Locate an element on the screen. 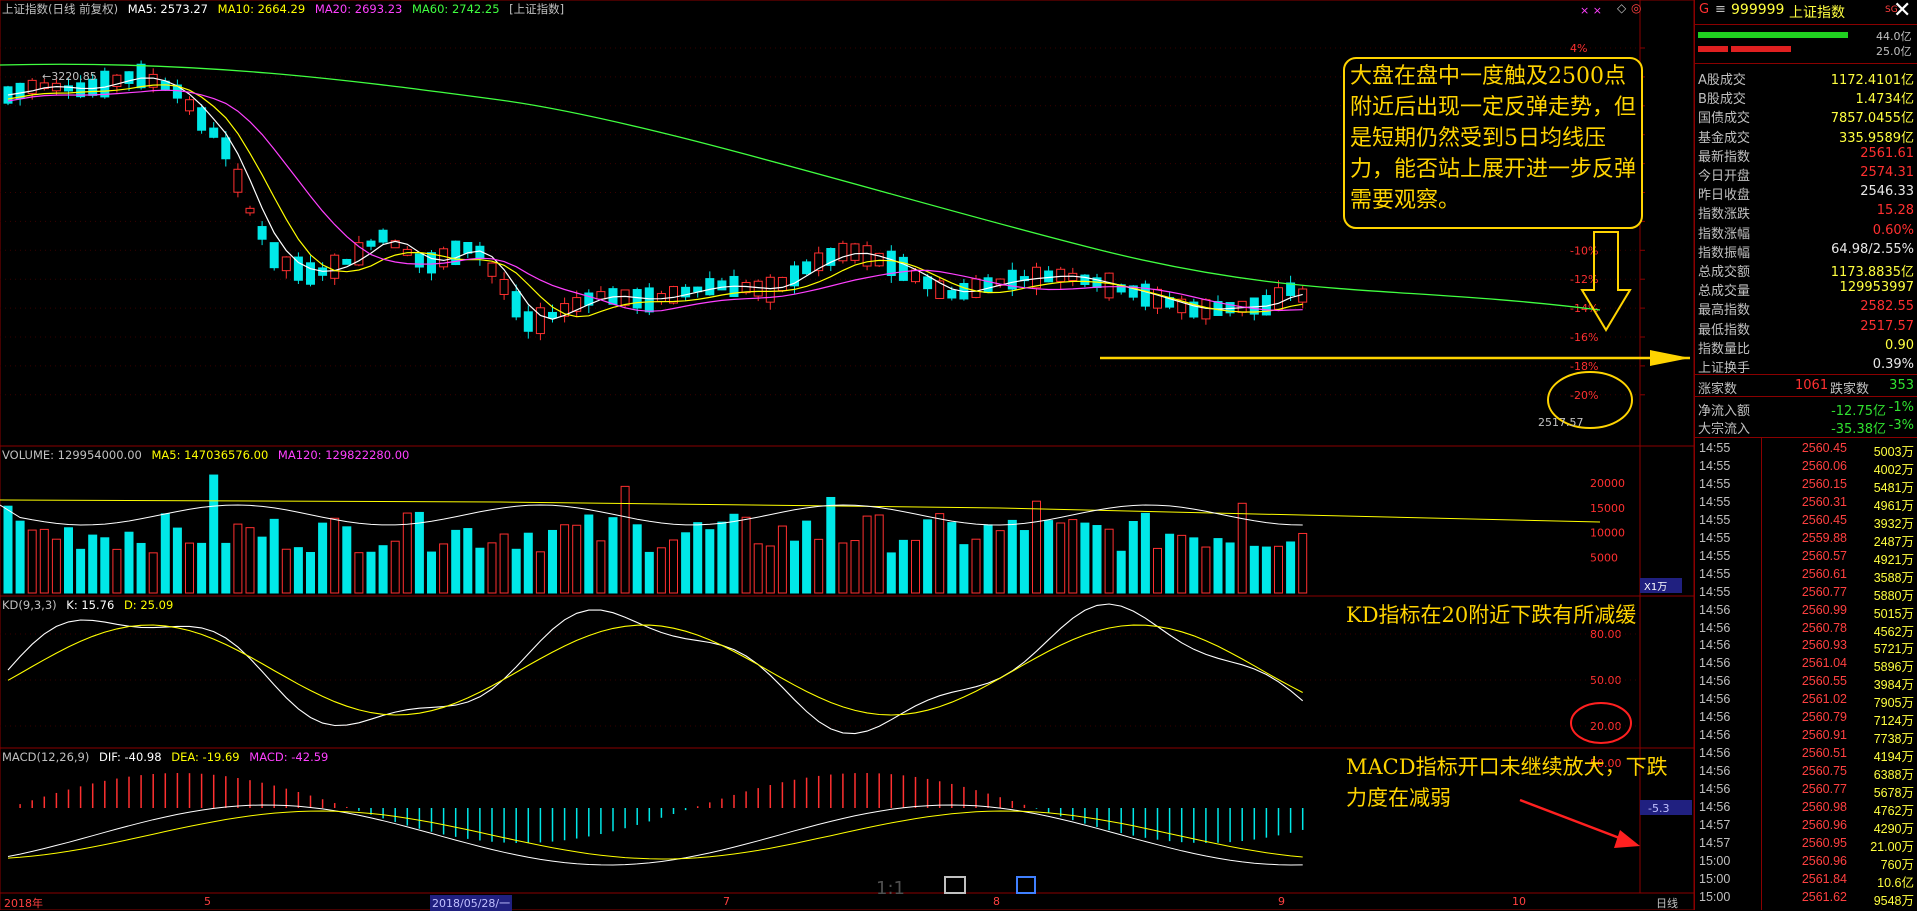 This screenshot has height=911, width=1917. tick-row: 14:55 2559.88 2487万 is located at coordinates (1806, 539).